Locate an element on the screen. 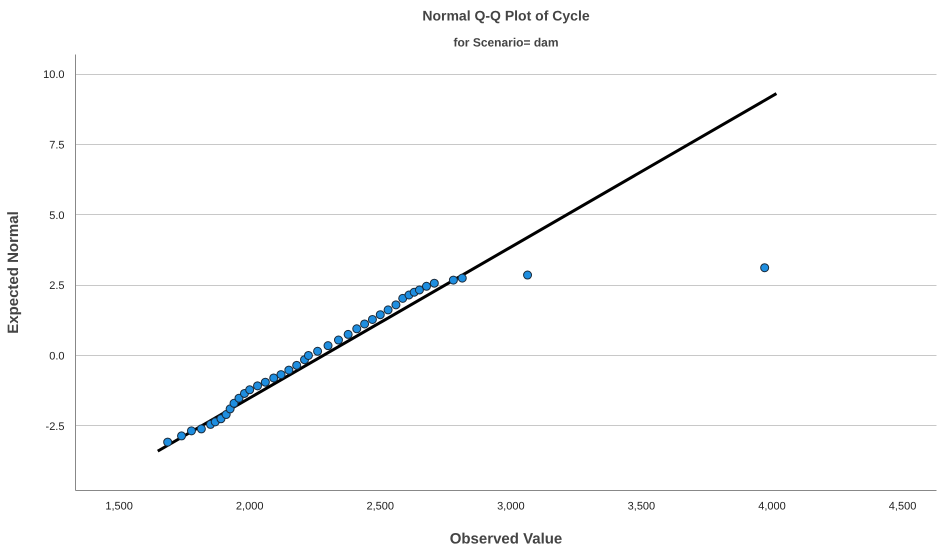 This screenshot has height=550, width=944. y-tick-label: 10.0 is located at coordinates (54, 75).